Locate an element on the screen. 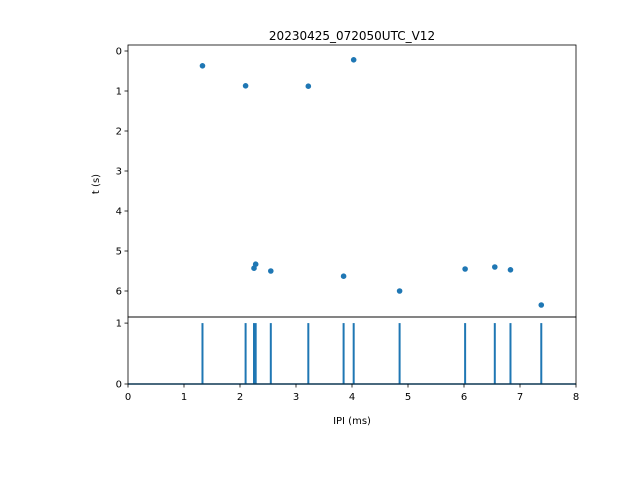 The width and height of the screenshot is (640, 480). chart-title: 20230425_072050UTC_V12 is located at coordinates (352, 36).